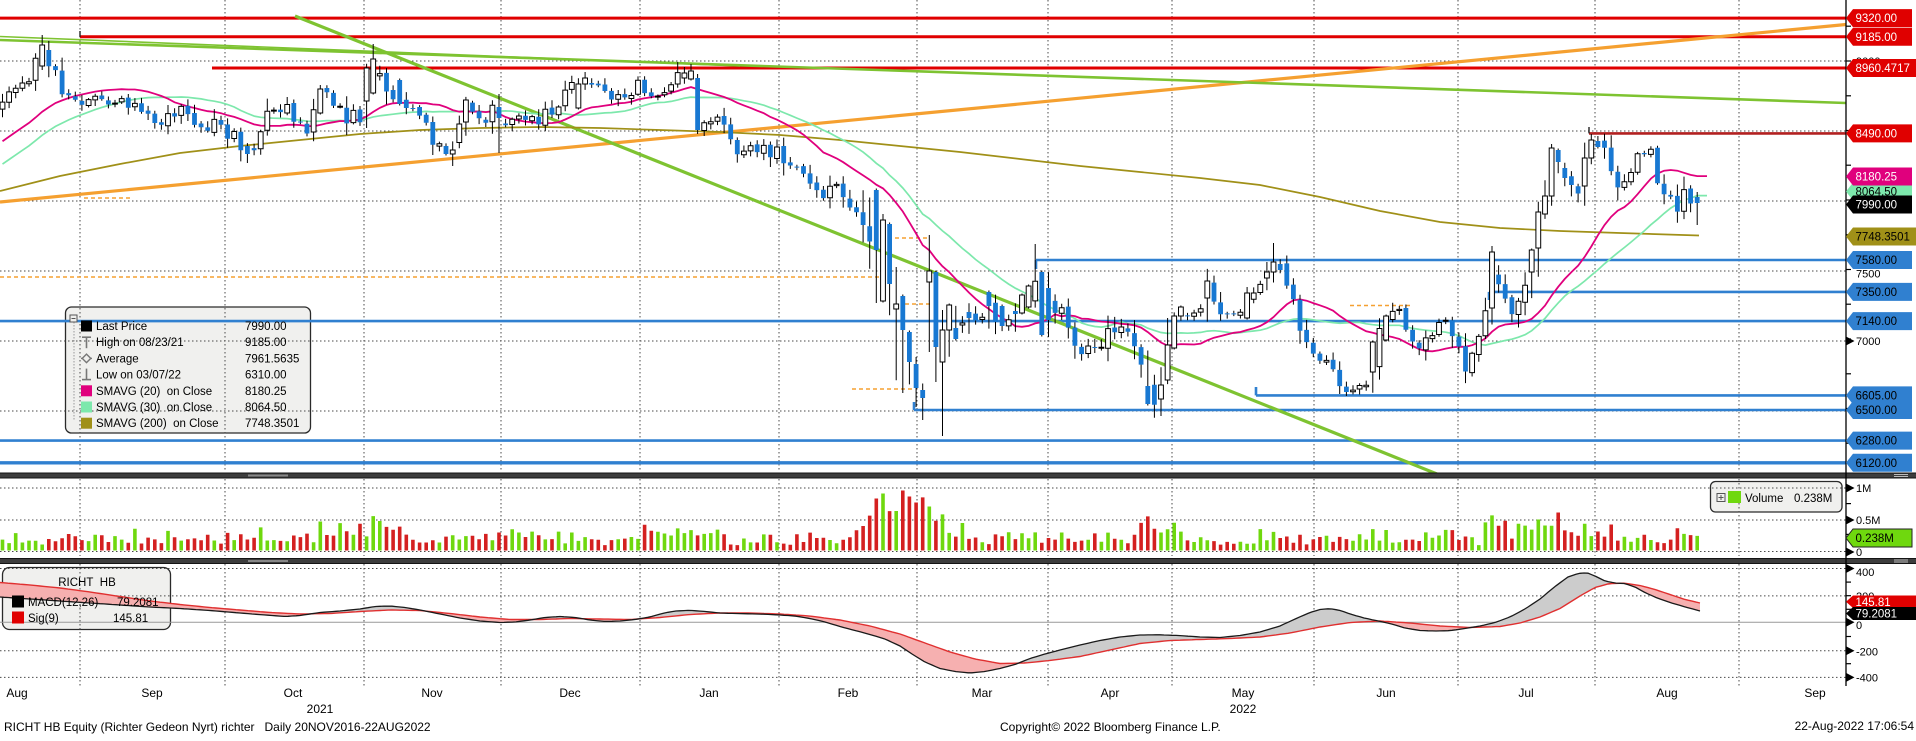 This screenshot has height=741, width=1916. I want to click on svg-text: 8960.4717, so click(1883, 69).